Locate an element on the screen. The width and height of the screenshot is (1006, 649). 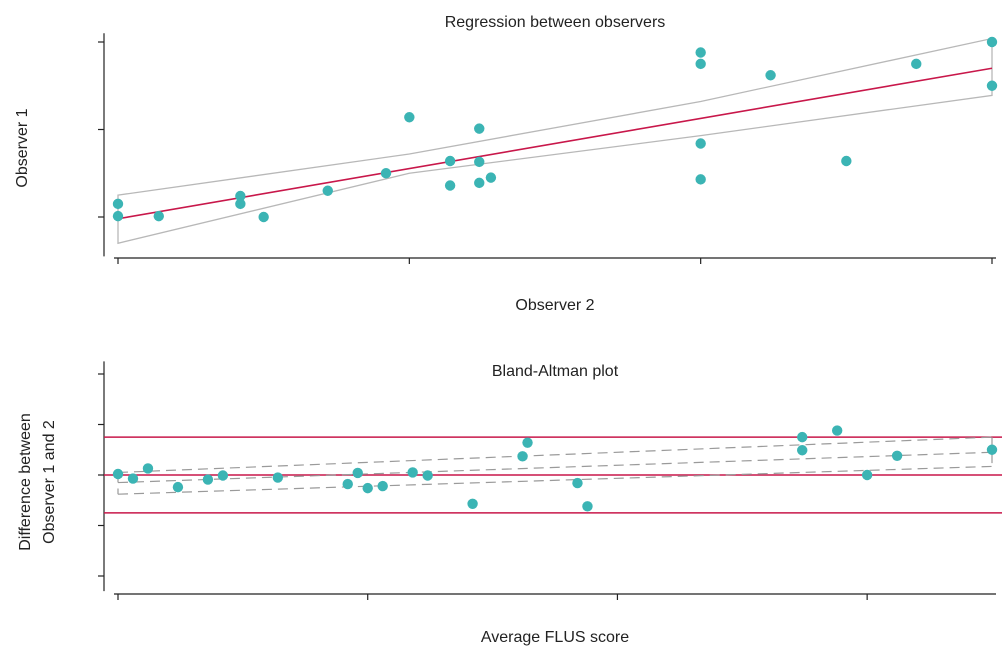
regression-title: Regression between observers is located at coordinates (555, 22).